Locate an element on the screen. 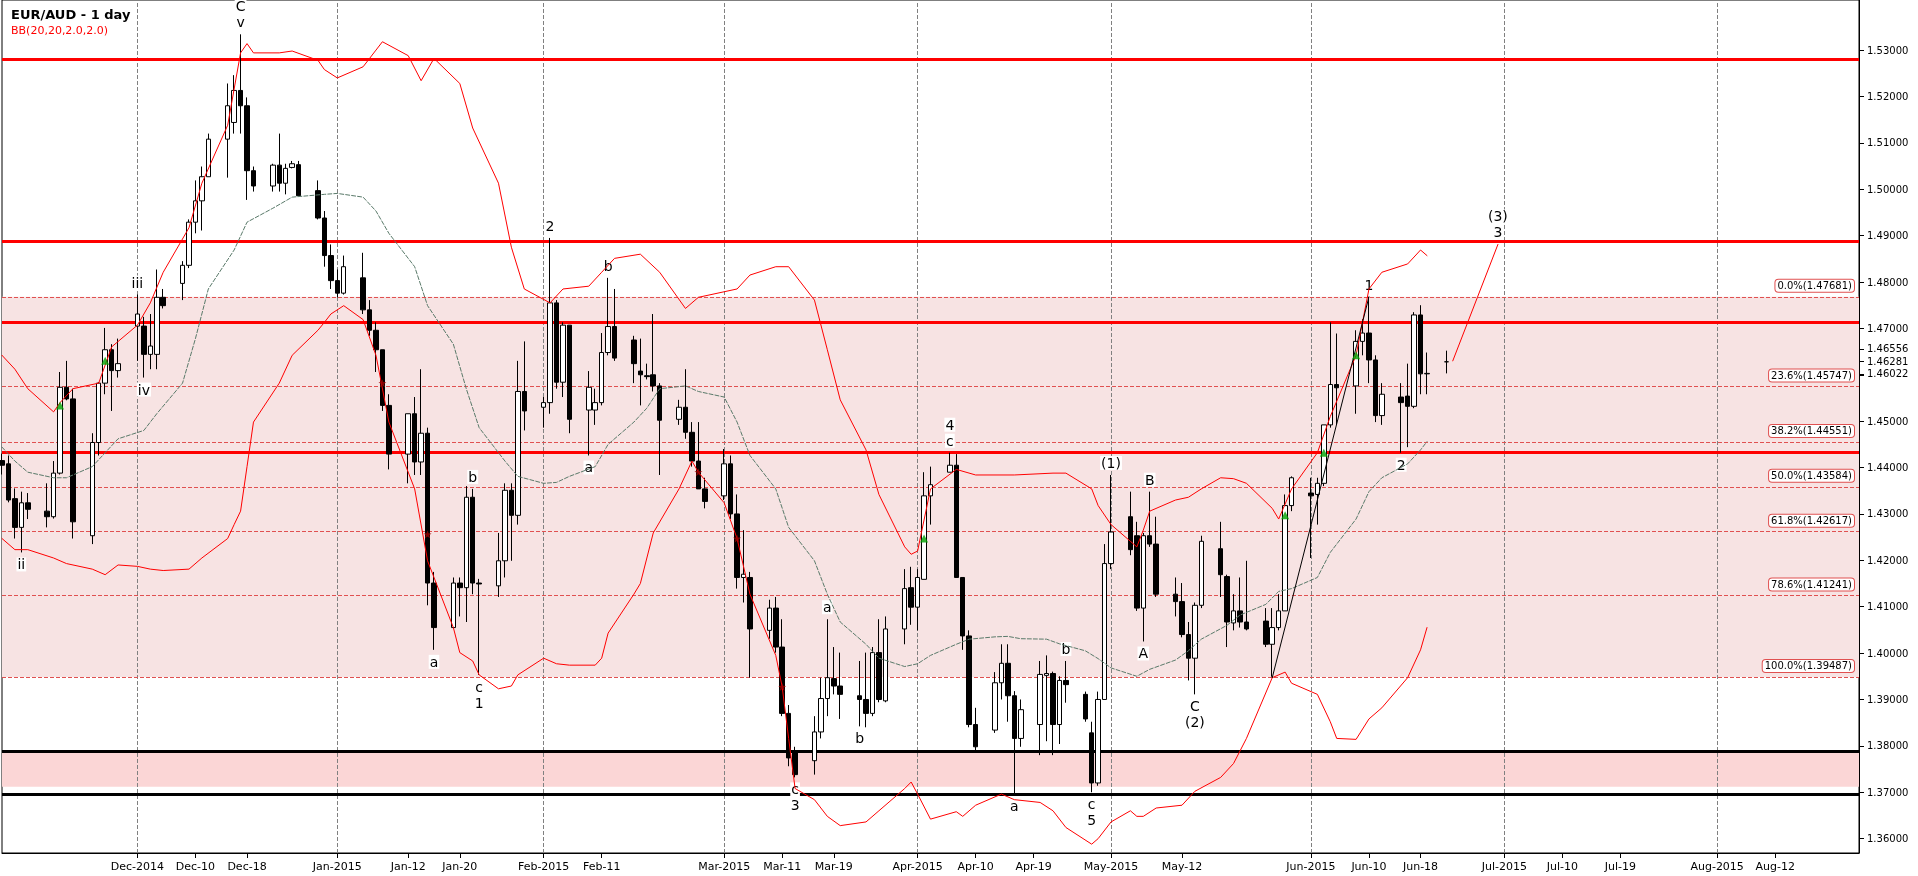 The width and height of the screenshot is (1918, 876). y-tick-label: 1.46556 is located at coordinates (1888, 349).